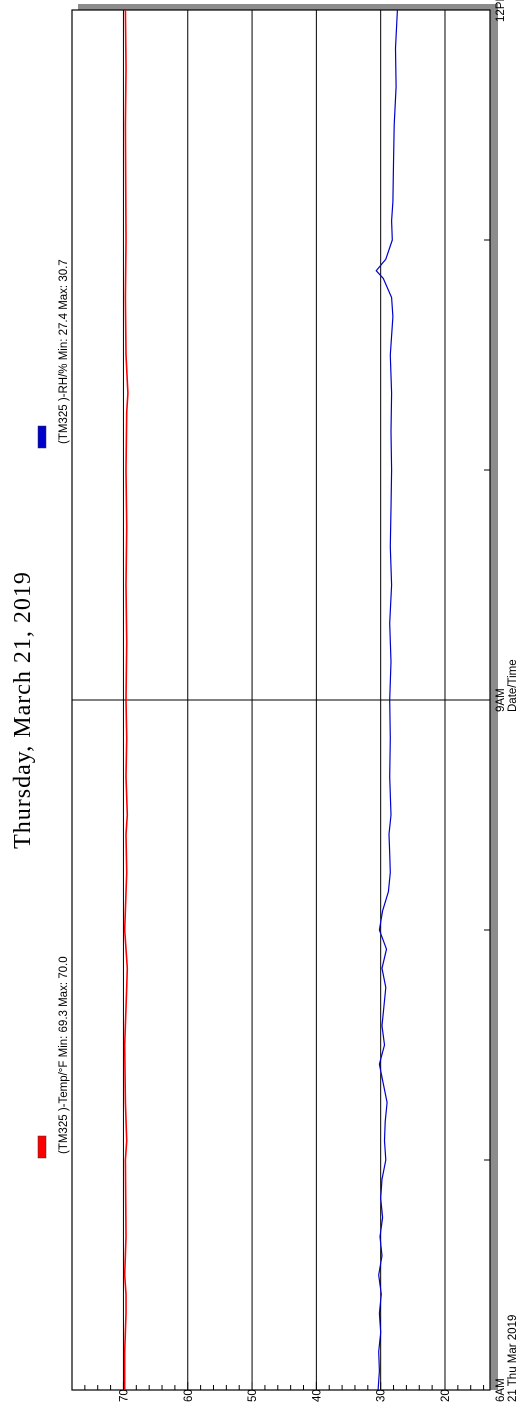 This screenshot has width=522, height=1419. I want to click on chart-title: Thursday, March 21, 2019, so click(23, 710).